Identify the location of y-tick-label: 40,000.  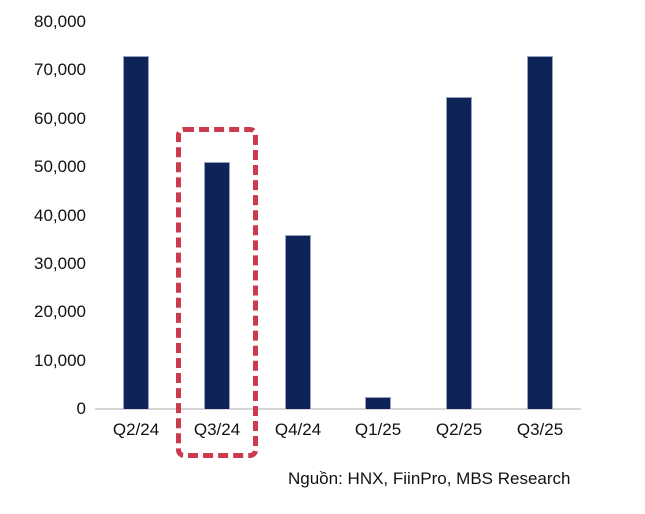
(60, 215).